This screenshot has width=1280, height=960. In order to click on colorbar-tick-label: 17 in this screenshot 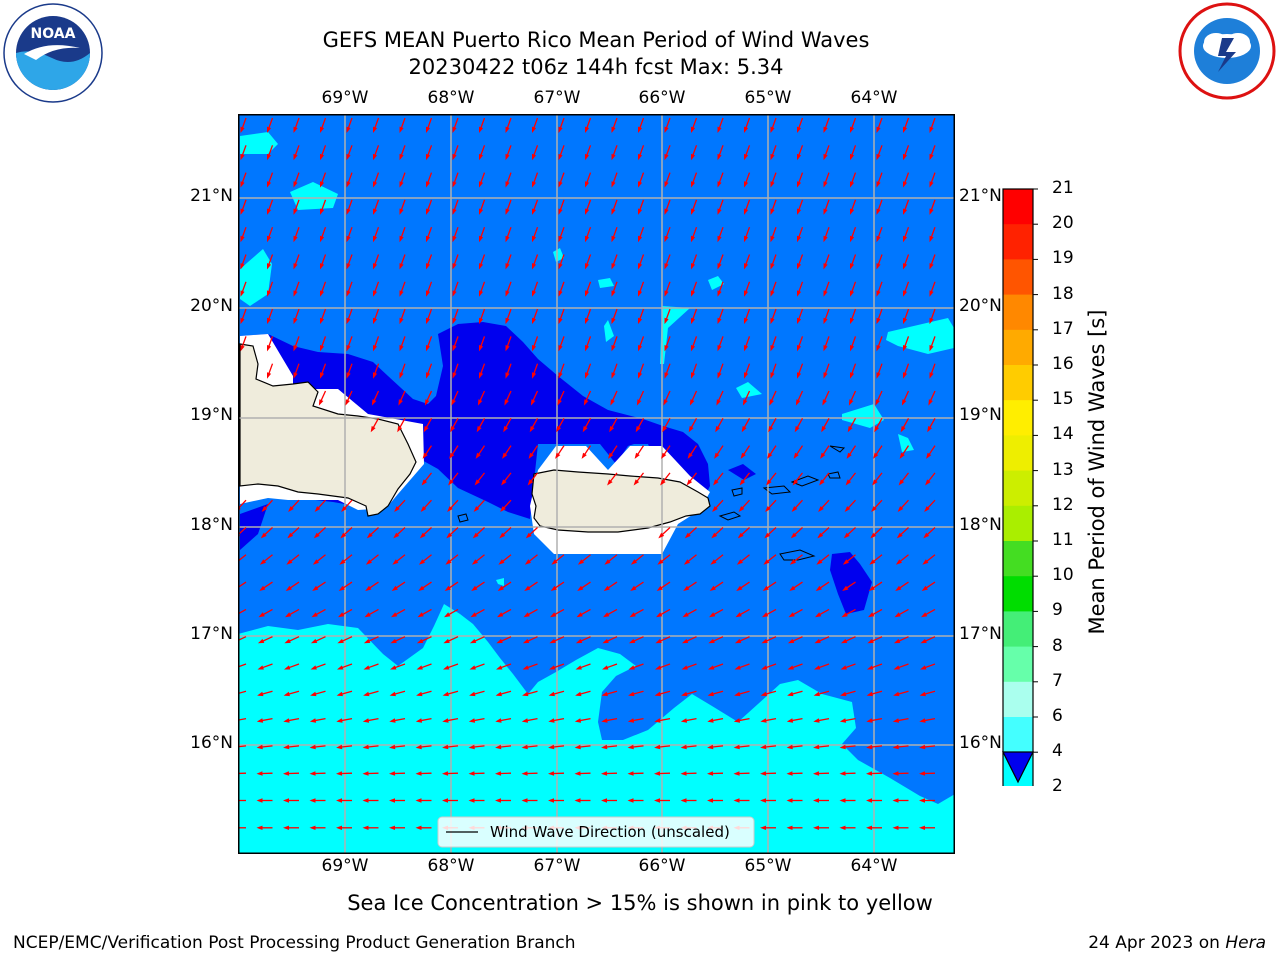, I will do `click(1063, 328)`.